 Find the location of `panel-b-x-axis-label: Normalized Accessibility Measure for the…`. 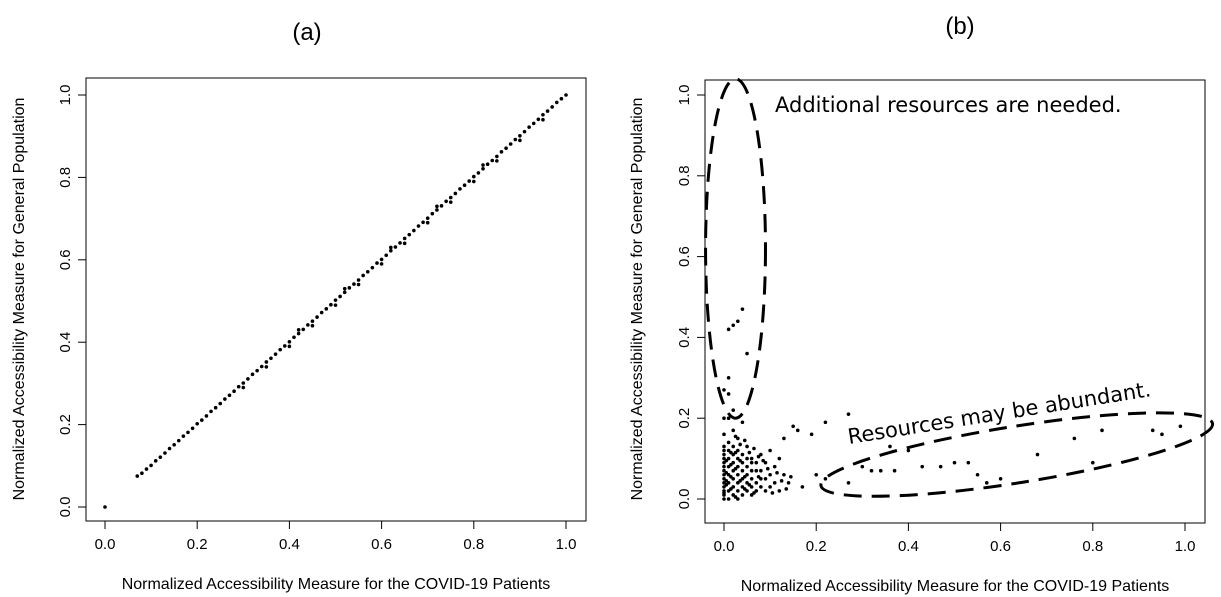

panel-b-x-axis-label: Normalized Accessibility Measure for the… is located at coordinates (955, 586).